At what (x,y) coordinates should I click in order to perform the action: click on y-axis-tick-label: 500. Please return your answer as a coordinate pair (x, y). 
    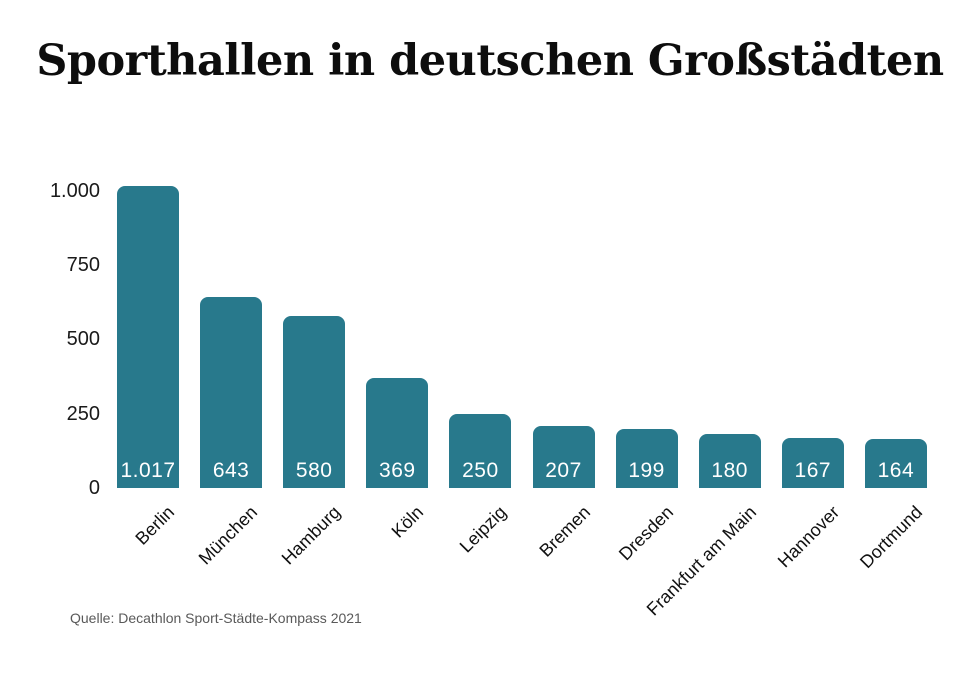
    Looking at the image, I should click on (83, 339).